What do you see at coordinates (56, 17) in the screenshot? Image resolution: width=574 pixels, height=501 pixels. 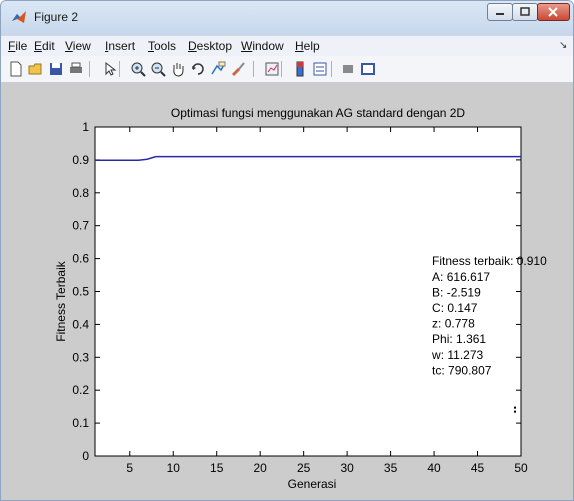 I see `window-title: Figure 2` at bounding box center [56, 17].